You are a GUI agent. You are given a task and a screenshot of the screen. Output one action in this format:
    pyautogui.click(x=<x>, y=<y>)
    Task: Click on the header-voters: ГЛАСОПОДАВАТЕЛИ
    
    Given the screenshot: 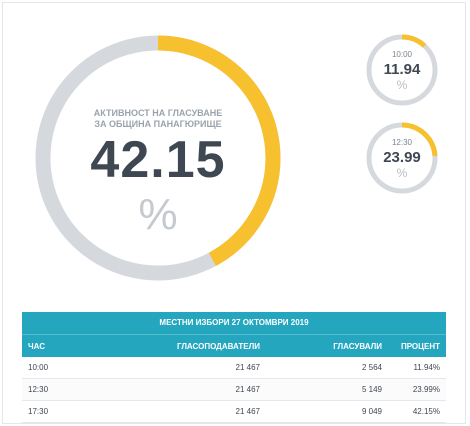 What is the action you would take?
    pyautogui.click(x=185, y=345)
    